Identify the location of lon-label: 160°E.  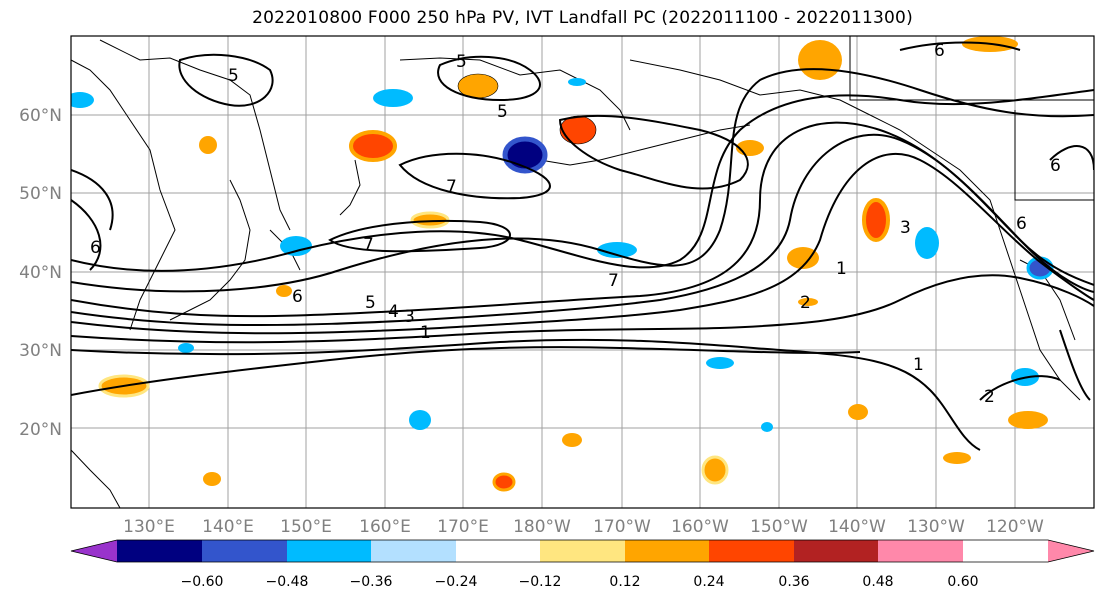
(385, 527).